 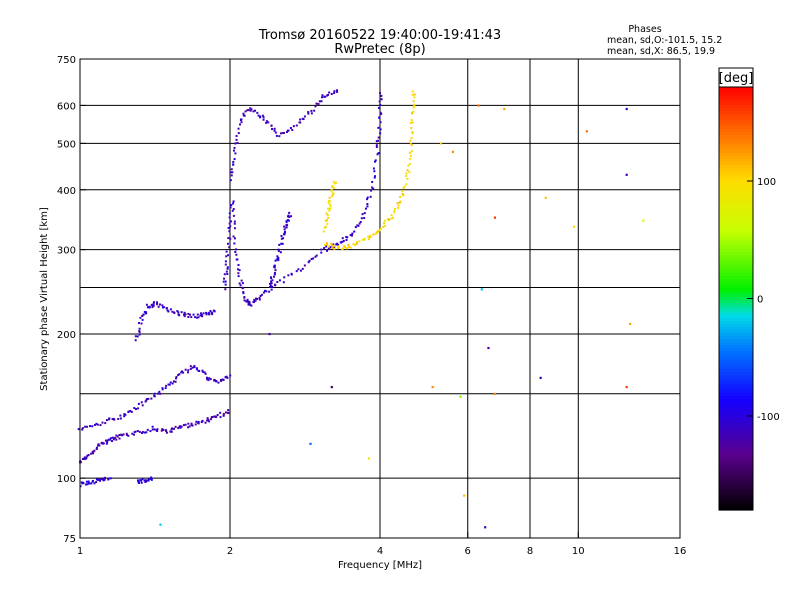 What do you see at coordinates (664, 40) in the screenshot?
I see `phases-box-line-o: mean, sd,O:-101.5, 15.2` at bounding box center [664, 40].